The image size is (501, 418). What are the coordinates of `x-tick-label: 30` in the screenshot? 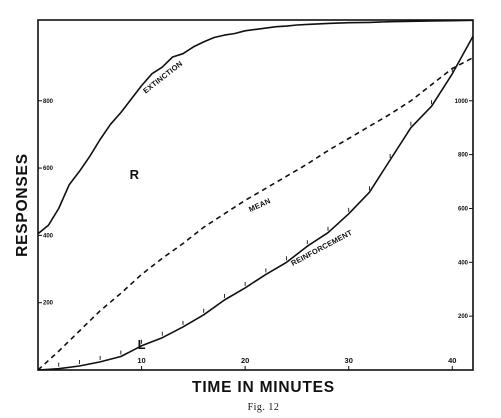 It's located at (349, 360).